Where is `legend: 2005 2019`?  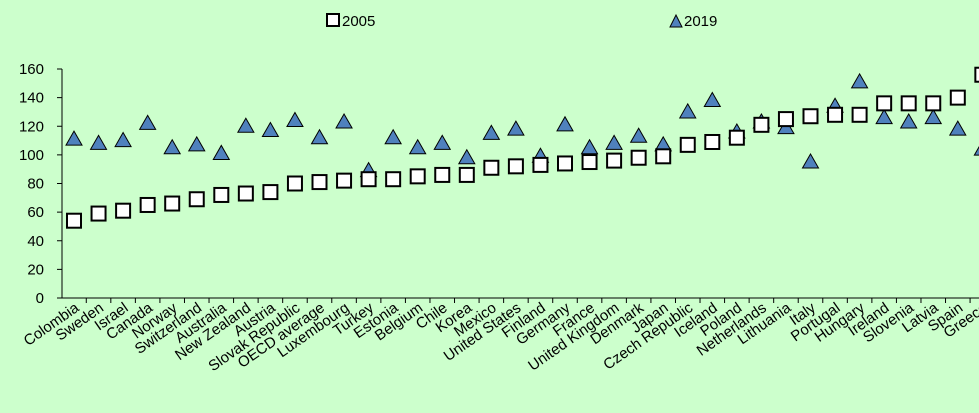 legend: 2005 2019 is located at coordinates (521, 21).